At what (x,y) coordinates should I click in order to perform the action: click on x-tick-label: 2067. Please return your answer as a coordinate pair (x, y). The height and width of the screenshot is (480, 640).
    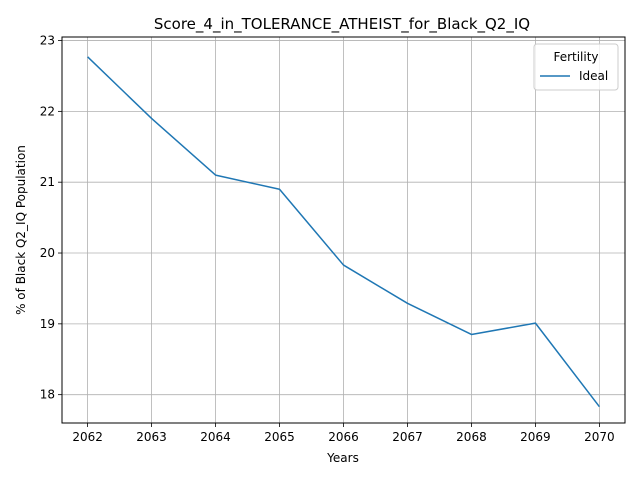
    Looking at the image, I should click on (407, 437).